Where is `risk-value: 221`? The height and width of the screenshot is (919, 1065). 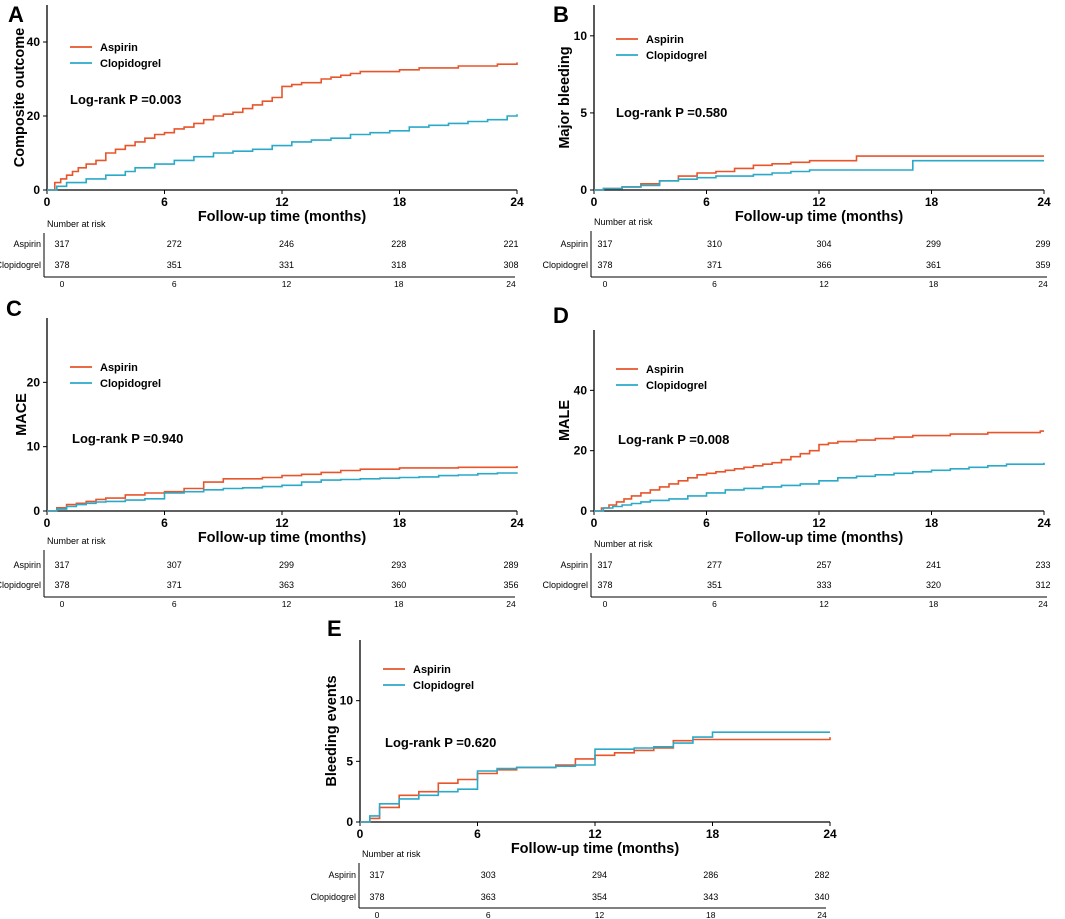 risk-value: 221 is located at coordinates (510, 244).